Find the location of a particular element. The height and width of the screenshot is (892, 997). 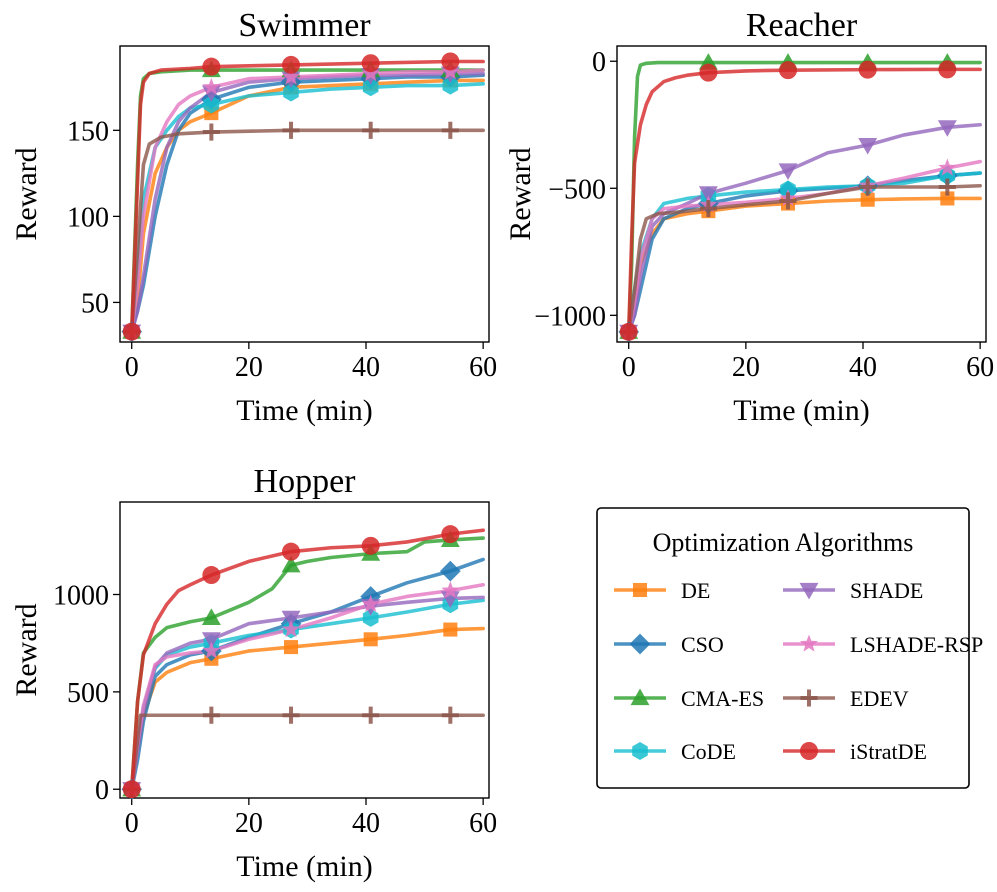

legend-label: iStratDE is located at coordinates (888, 751).